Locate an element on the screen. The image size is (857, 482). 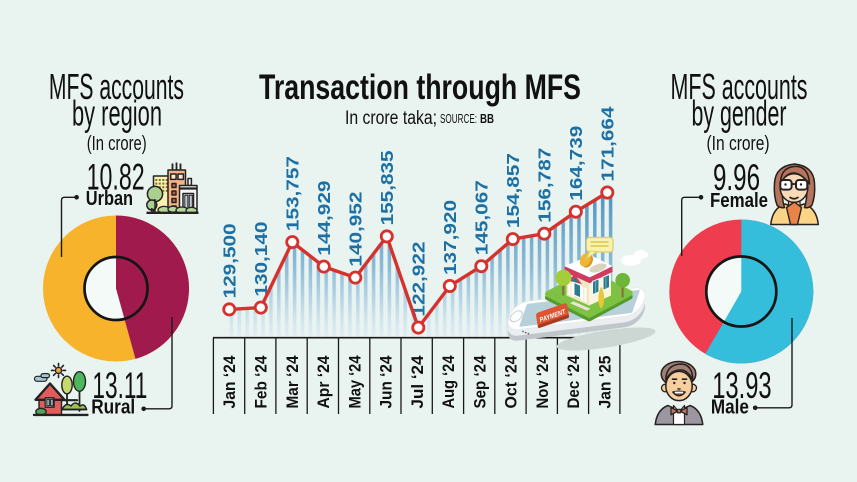
svg-text: 13.11 is located at coordinates (119, 385).